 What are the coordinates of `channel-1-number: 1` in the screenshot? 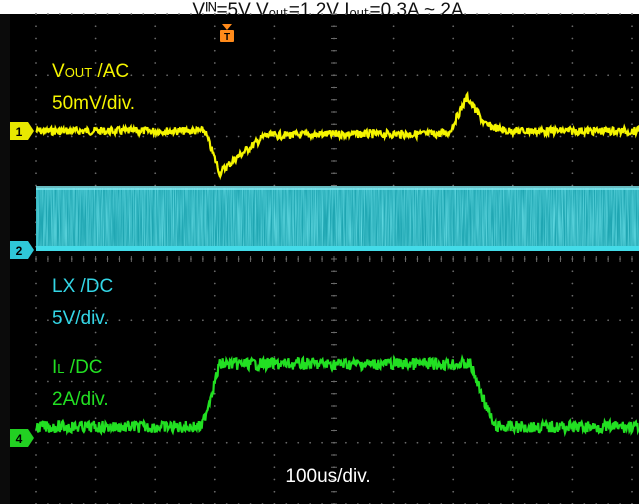 It's located at (19, 132).